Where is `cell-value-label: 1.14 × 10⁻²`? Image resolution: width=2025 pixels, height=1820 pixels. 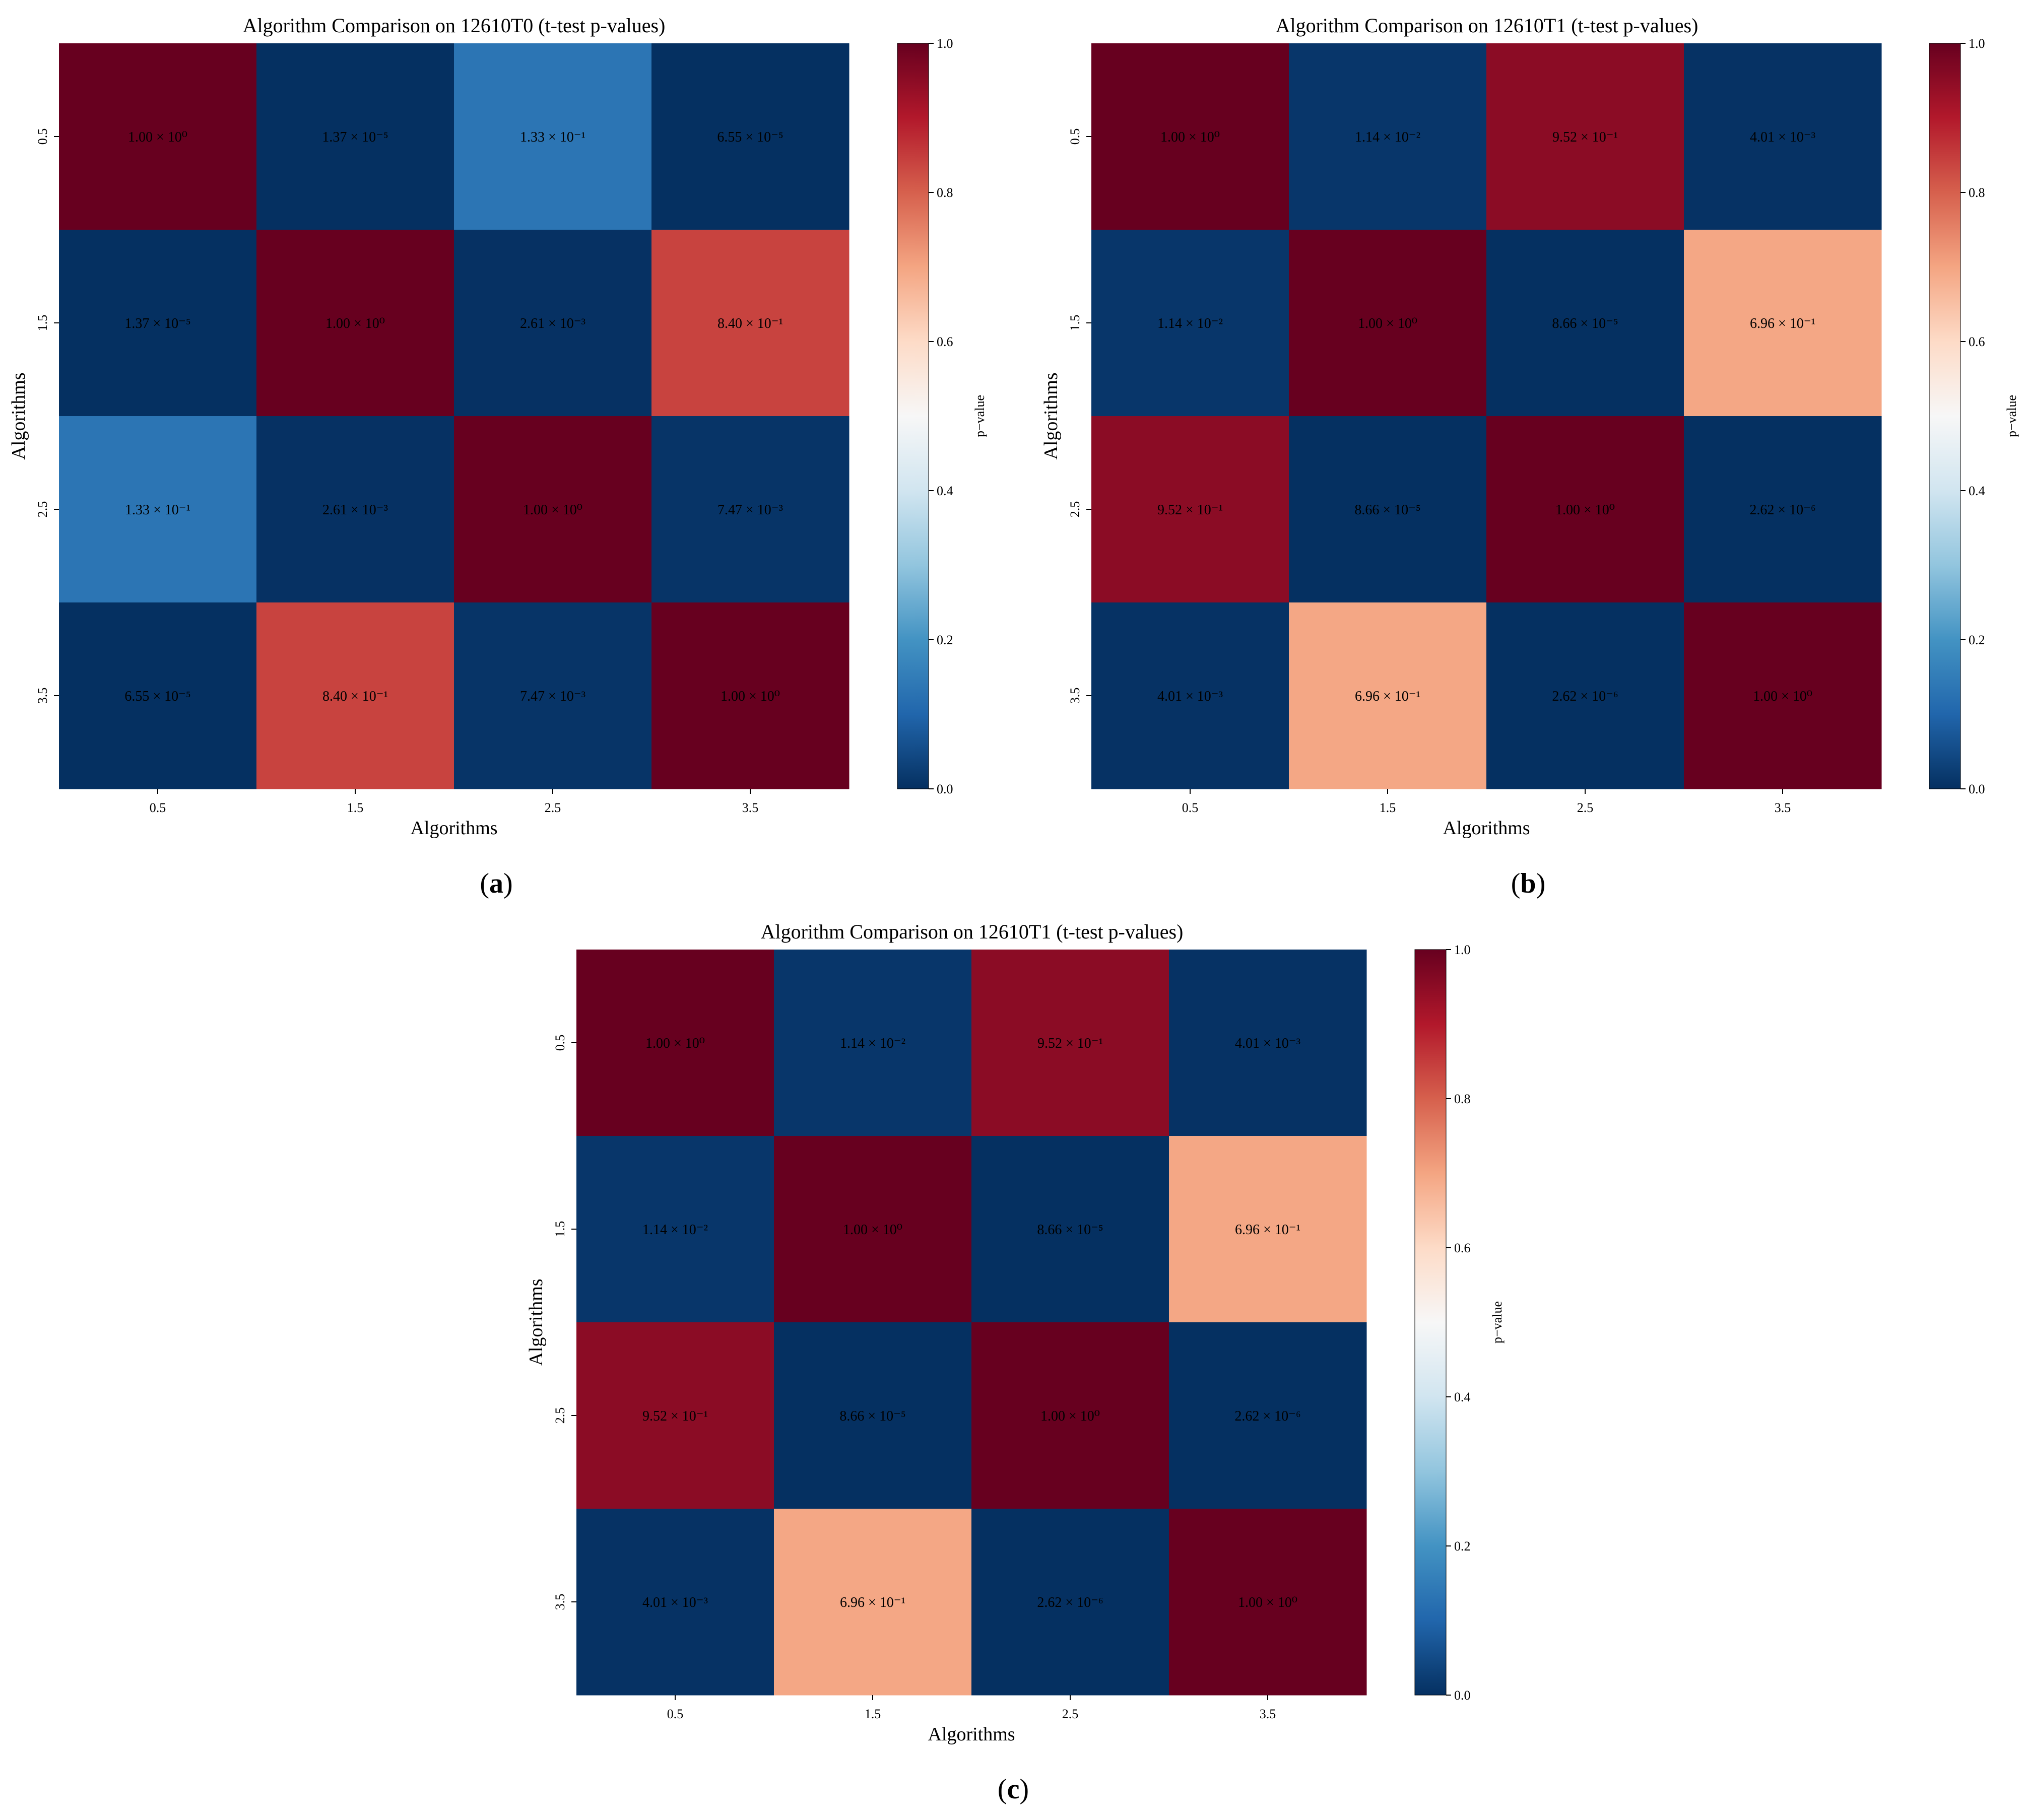 cell-value-label: 1.14 × 10⁻² is located at coordinates (1388, 137).